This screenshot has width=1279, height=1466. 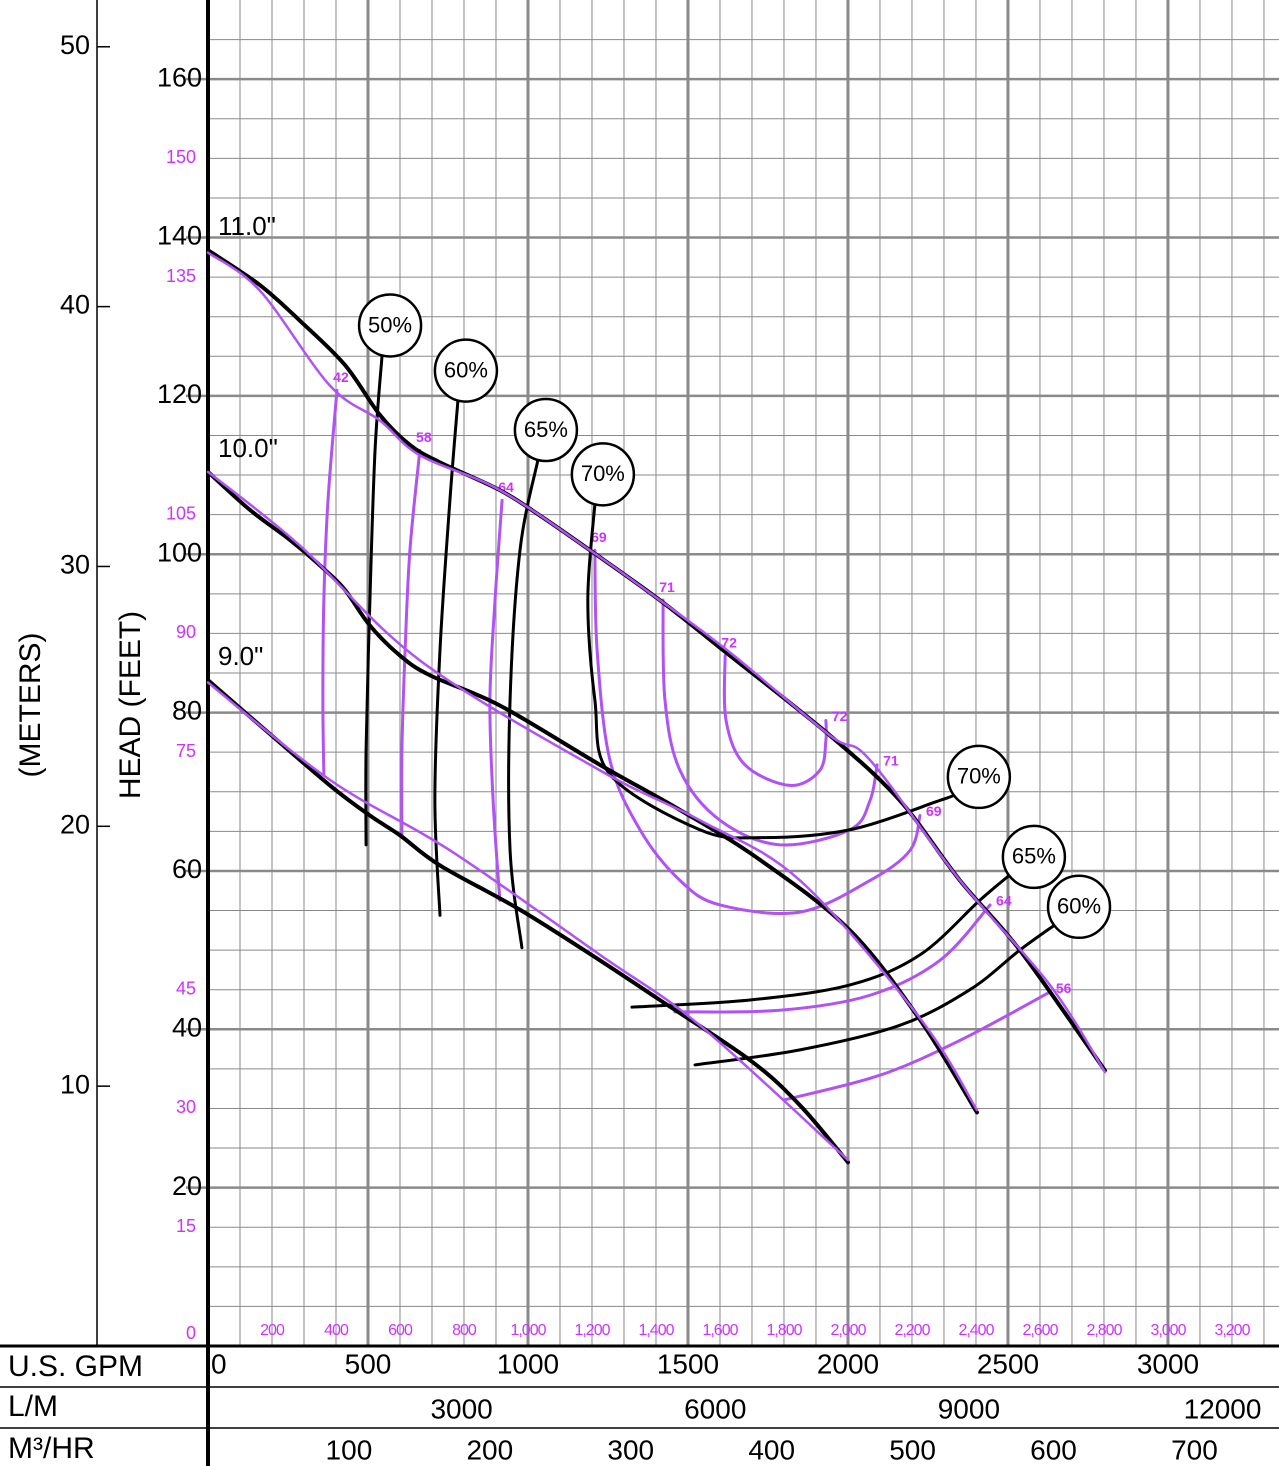 I want to click on y-tick-label: 20, so click(x=187, y=1186).